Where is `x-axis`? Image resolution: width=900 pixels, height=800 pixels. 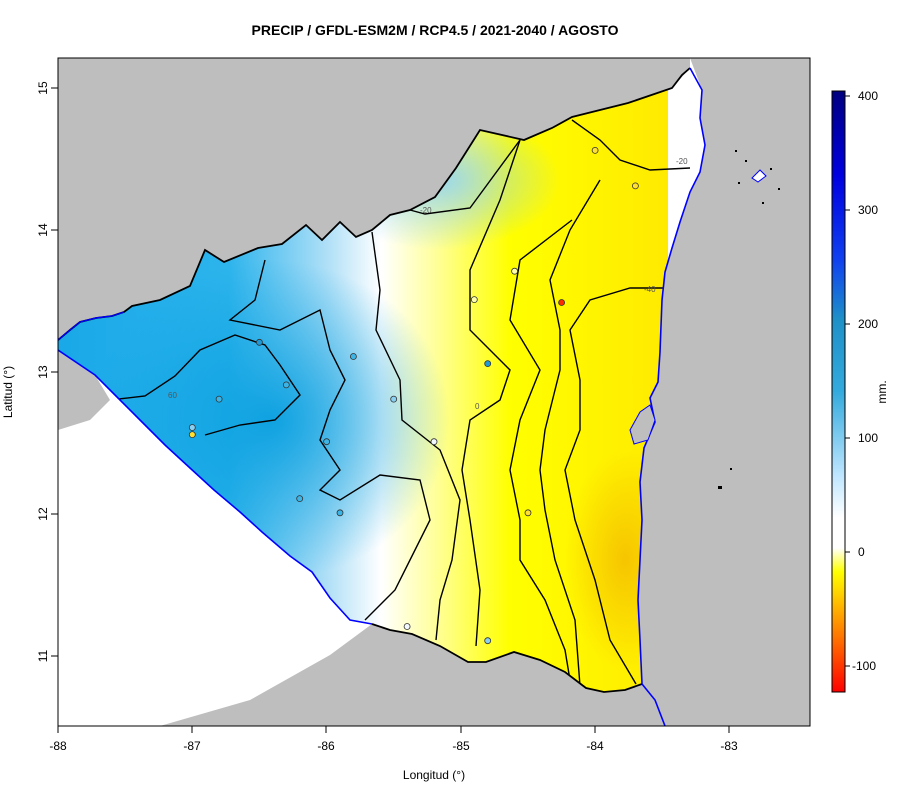
x-axis is located at coordinates (393, 729).